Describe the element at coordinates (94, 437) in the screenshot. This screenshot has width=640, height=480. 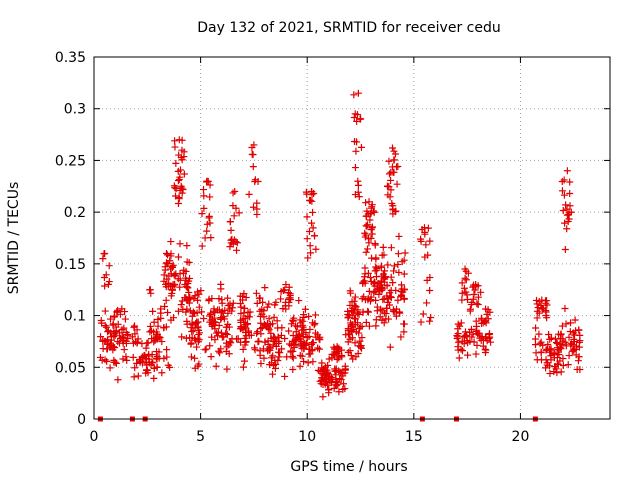
I see `x-tick-label: 0` at that location.